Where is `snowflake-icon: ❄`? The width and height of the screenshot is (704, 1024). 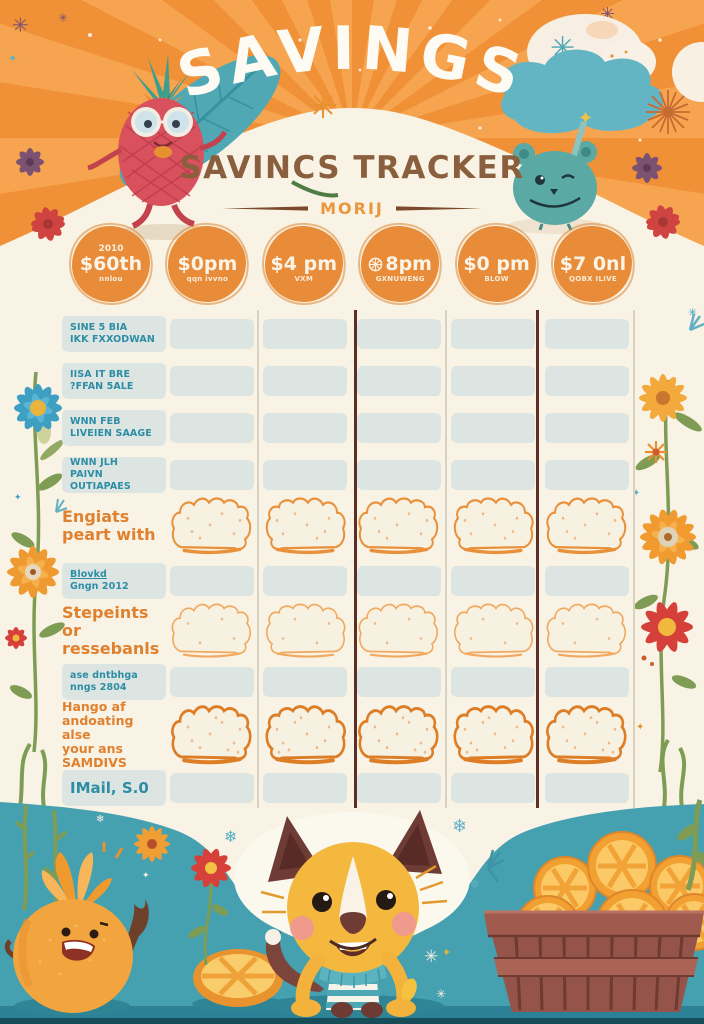
snowflake-icon: ❄ is located at coordinates (475, 884).